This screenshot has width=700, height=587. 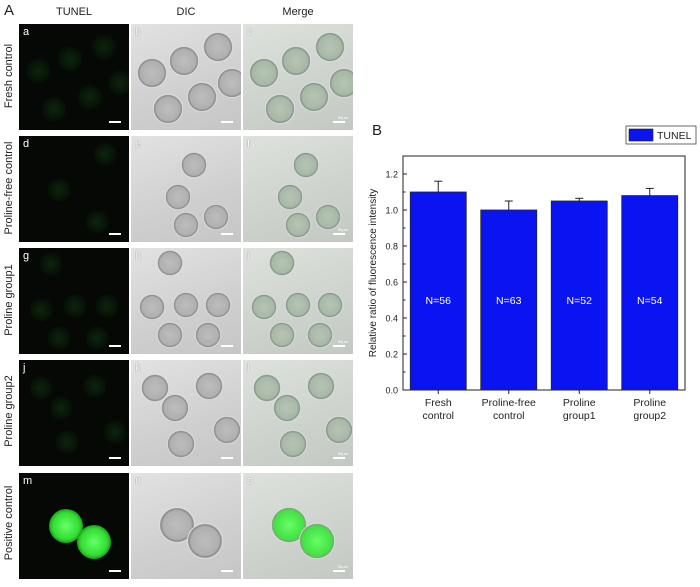 I want to click on row-label-fresh-control: Fresh control, so click(x=9, y=76).